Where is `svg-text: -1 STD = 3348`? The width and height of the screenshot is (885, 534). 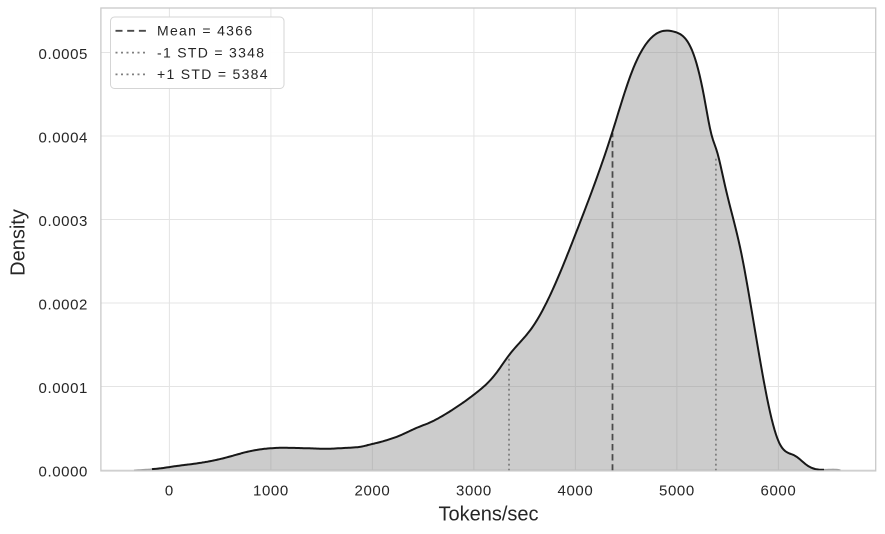 svg-text: -1 STD = 3348 is located at coordinates (211, 52).